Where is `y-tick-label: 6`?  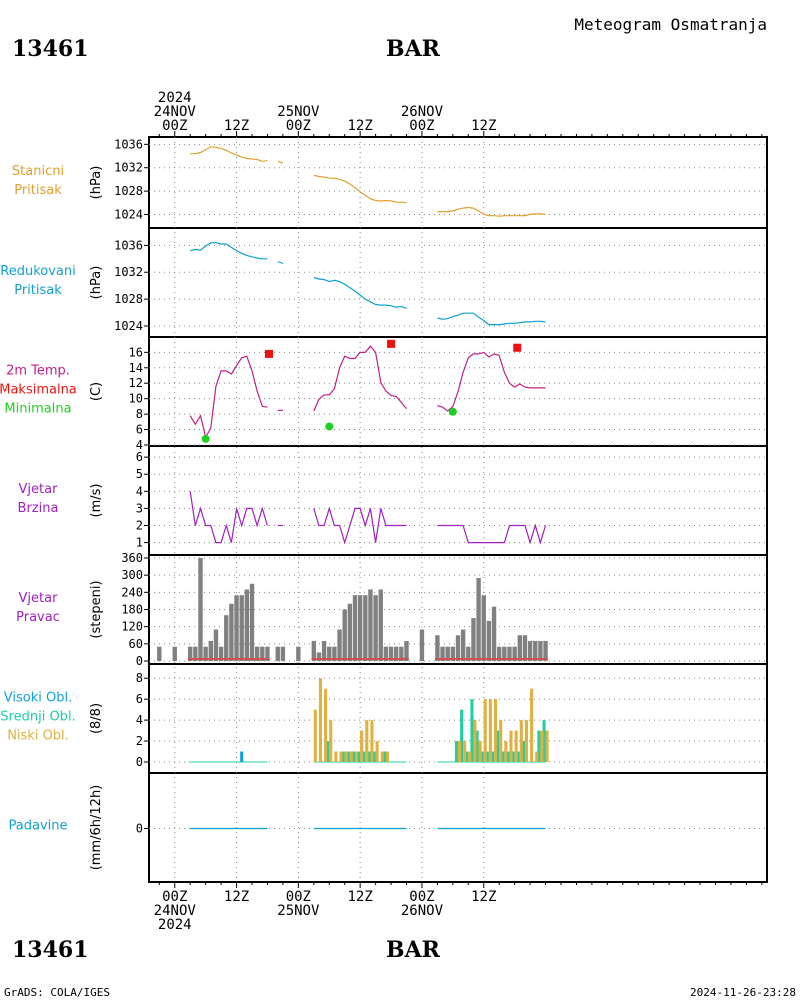
y-tick-label: 6 is located at coordinates (139, 457).